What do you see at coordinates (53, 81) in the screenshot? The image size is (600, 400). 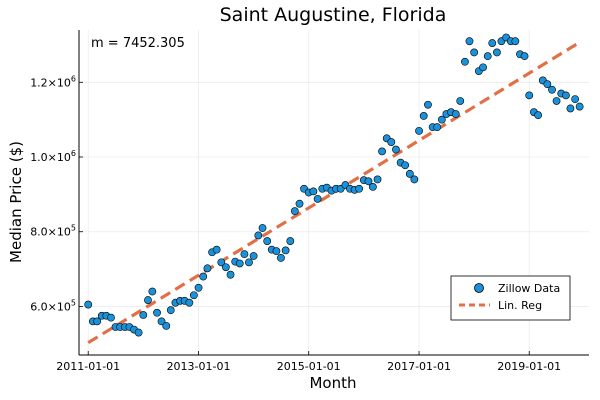 I see `y-tick-label: 1.2×106` at bounding box center [53, 81].